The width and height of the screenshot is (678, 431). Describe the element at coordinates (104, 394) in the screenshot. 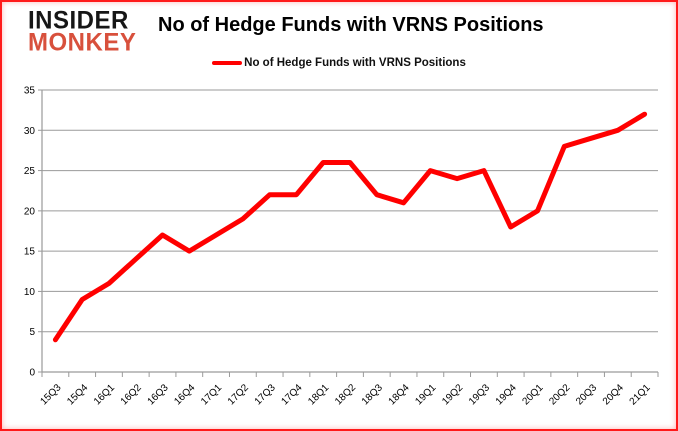

I see `svg-text: 16Q1` at that location.